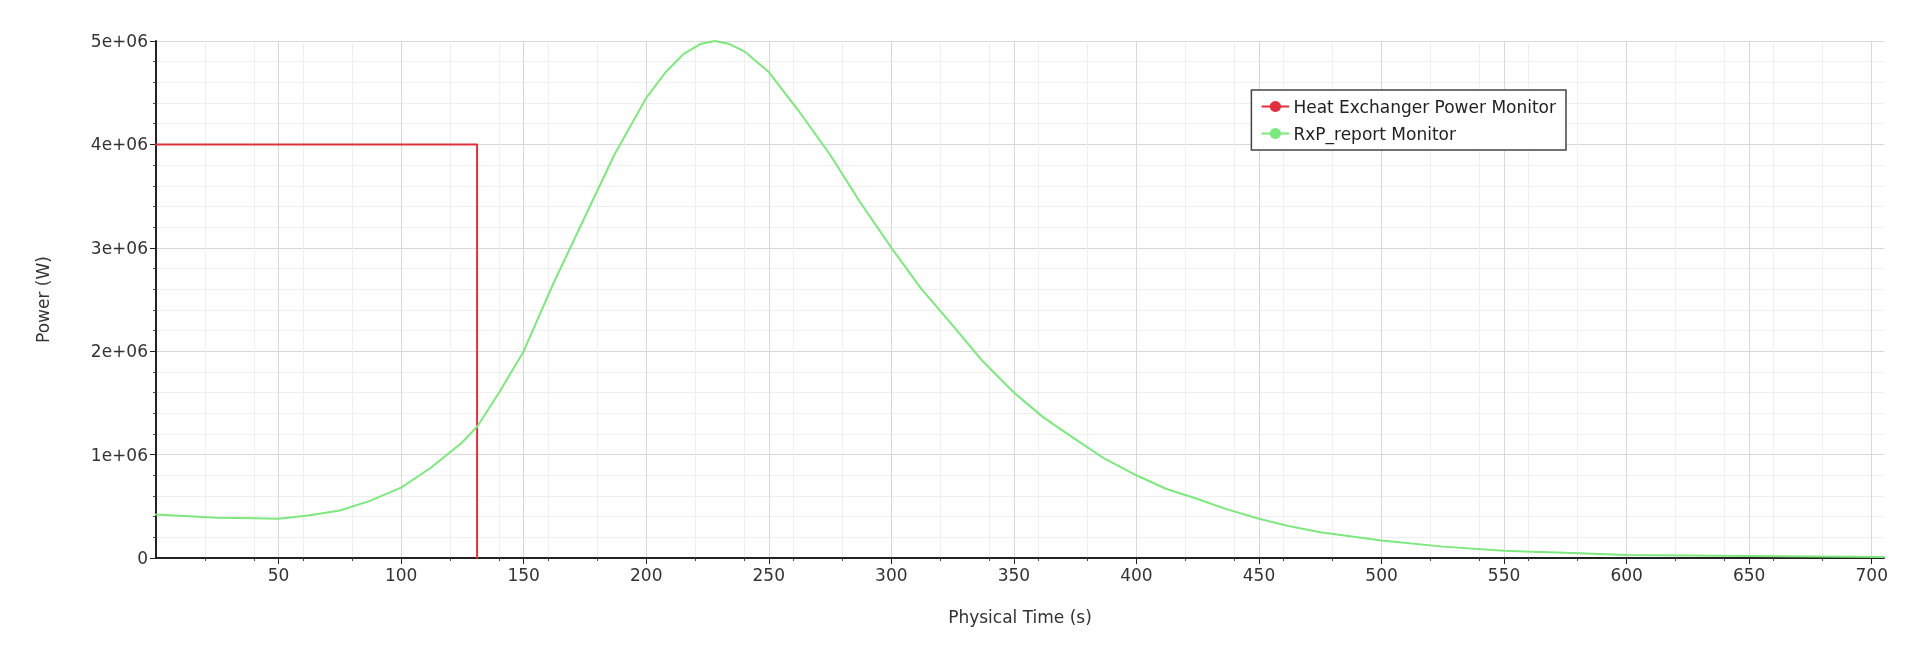  Describe the element at coordinates (768, 574) in the screenshot. I see `x-tick-label: 250` at that location.